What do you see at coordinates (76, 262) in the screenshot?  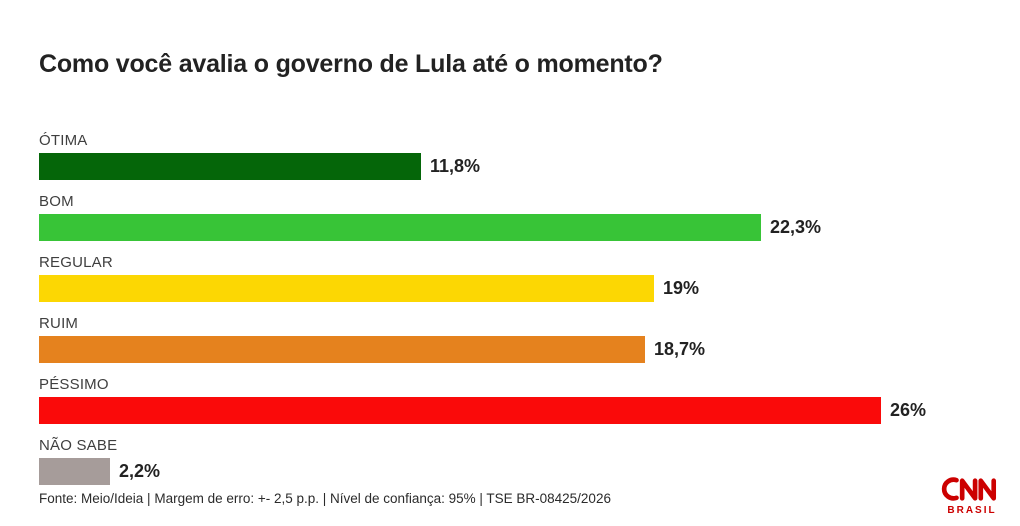 I see `category-label: REGULAR` at bounding box center [76, 262].